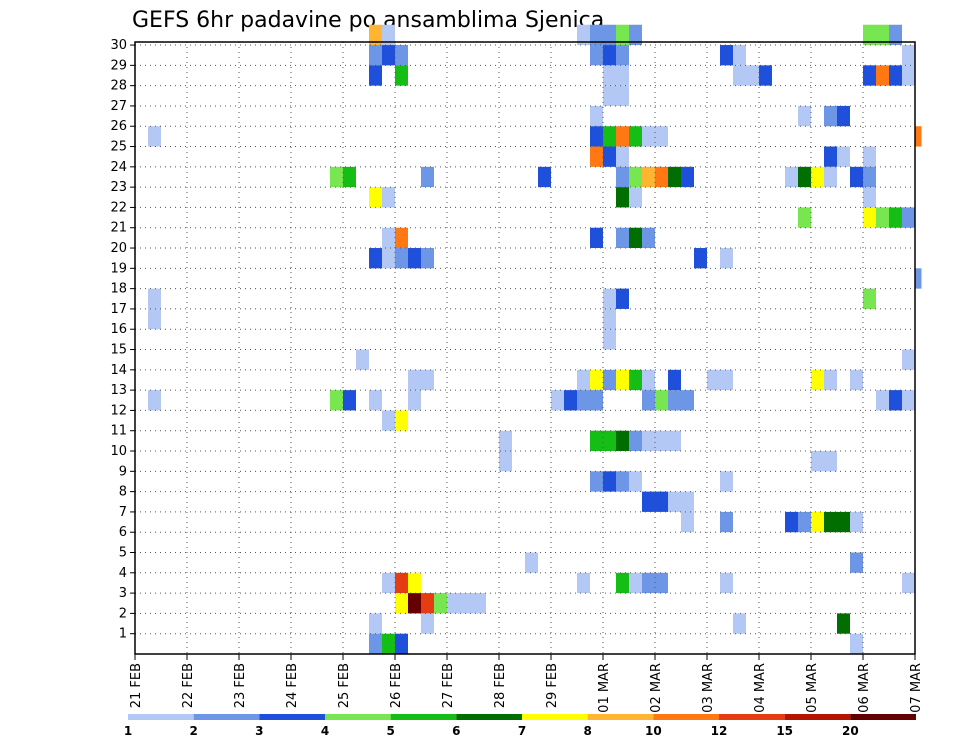  I want to click on x-tick-label: 02 MAR, so click(656, 688).